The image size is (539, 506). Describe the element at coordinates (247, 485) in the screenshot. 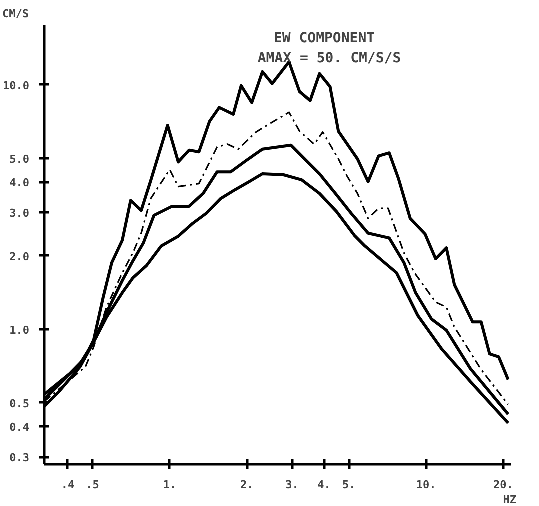

I see `x-tick-label: 2.` at that location.